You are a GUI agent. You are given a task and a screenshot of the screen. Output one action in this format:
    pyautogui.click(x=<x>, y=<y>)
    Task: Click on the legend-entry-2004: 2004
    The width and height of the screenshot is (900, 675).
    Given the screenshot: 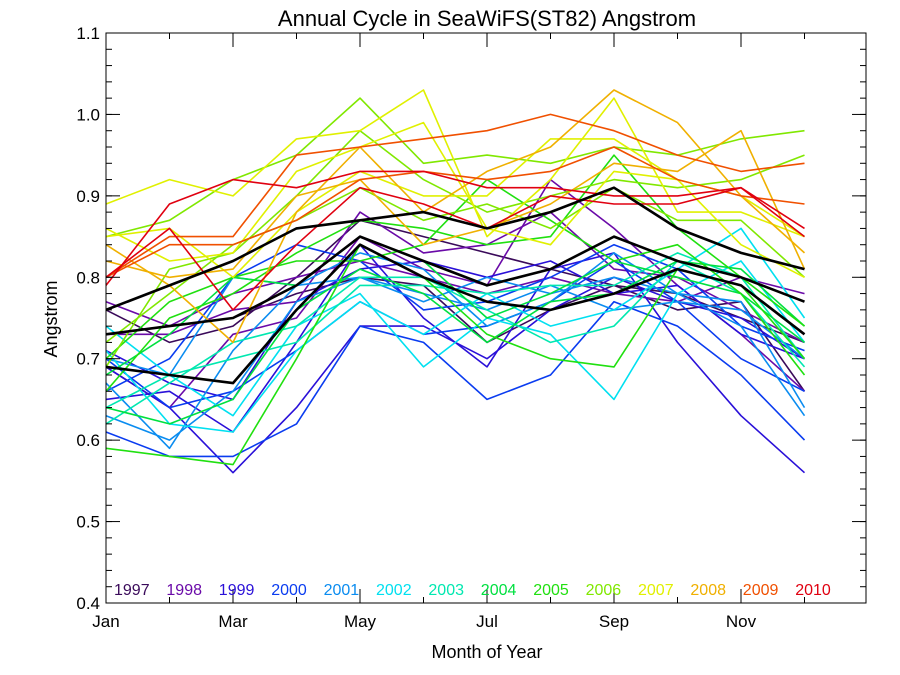 What is the action you would take?
    pyautogui.click(x=499, y=590)
    